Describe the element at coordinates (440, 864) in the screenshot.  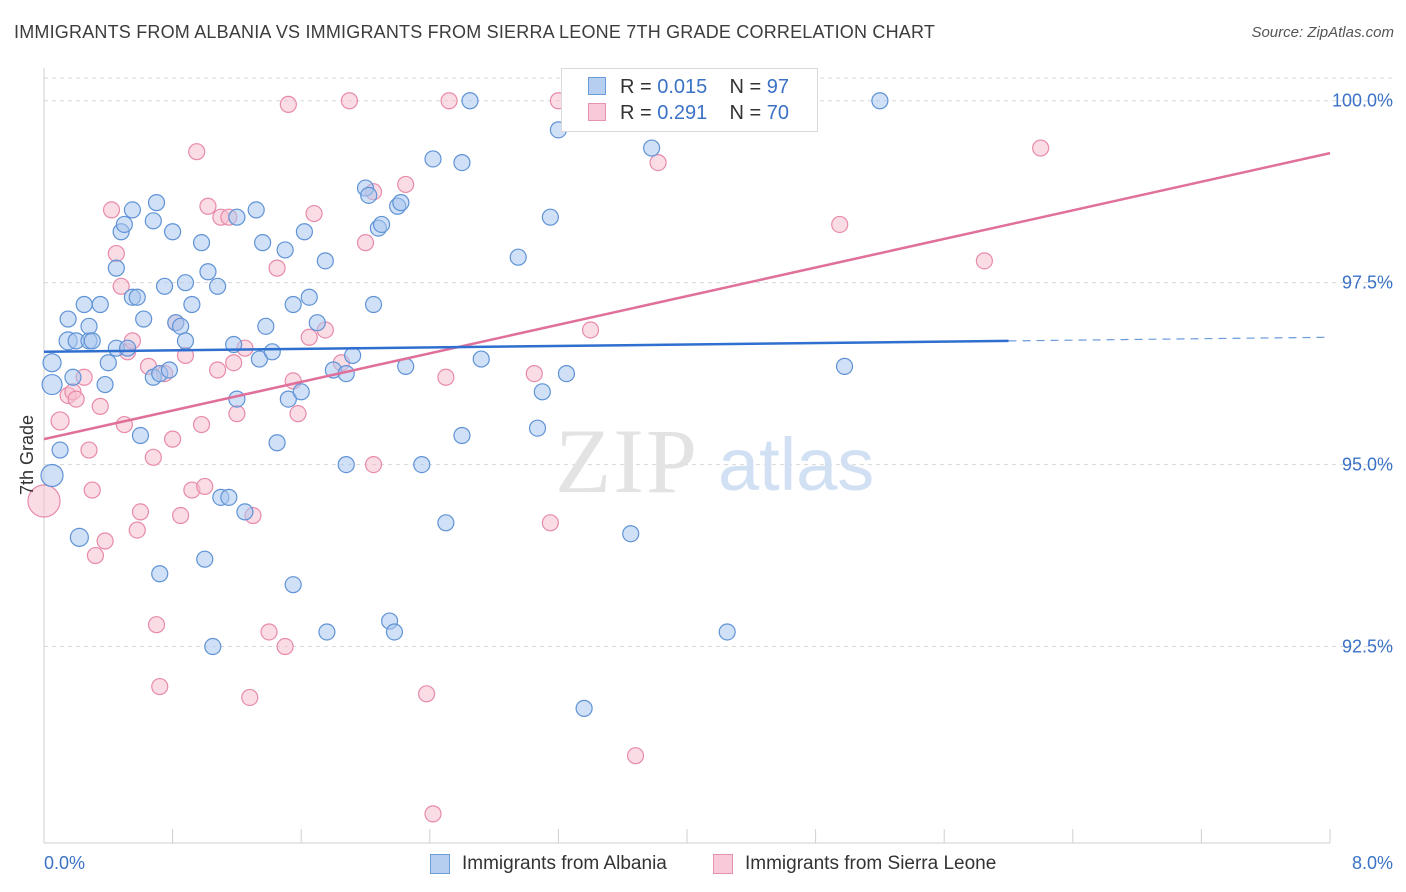
I see `albania-legend-swatch` at that location.